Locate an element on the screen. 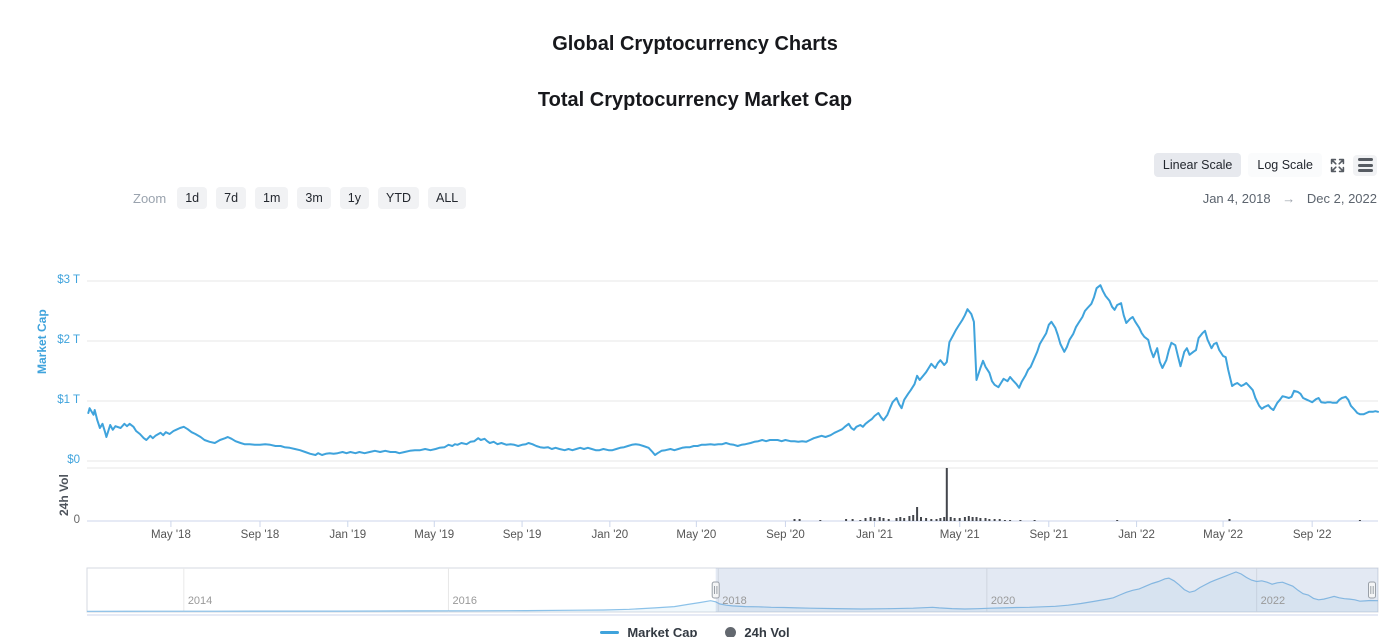  zoom-range-7d: 7d is located at coordinates (231, 198).